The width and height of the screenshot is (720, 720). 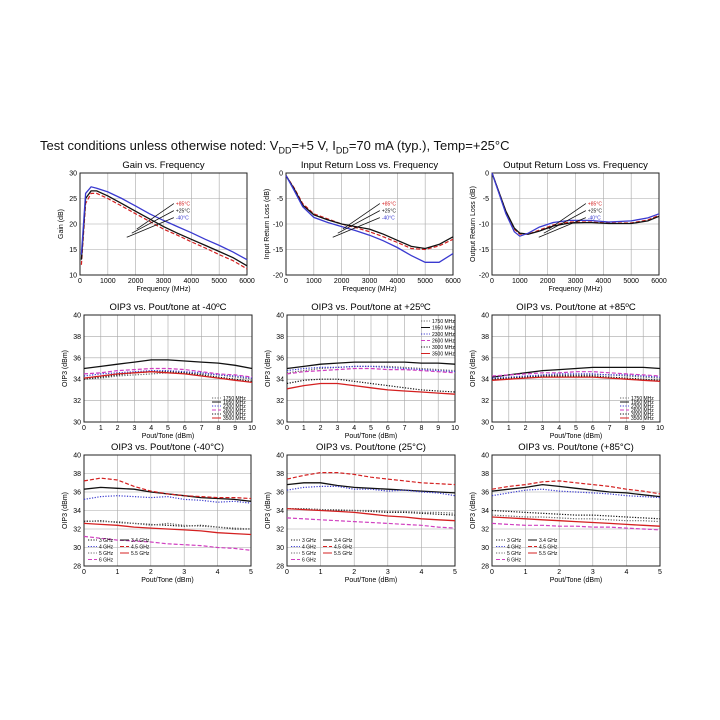 What do you see at coordinates (660, 428) in the screenshot?
I see `x-tick-label: 10` at bounding box center [660, 428].